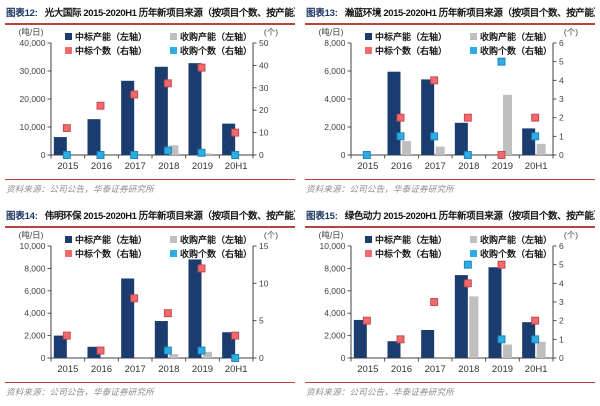 The image size is (600, 406). I want to click on right-tick-label: 3, so click(561, 302).